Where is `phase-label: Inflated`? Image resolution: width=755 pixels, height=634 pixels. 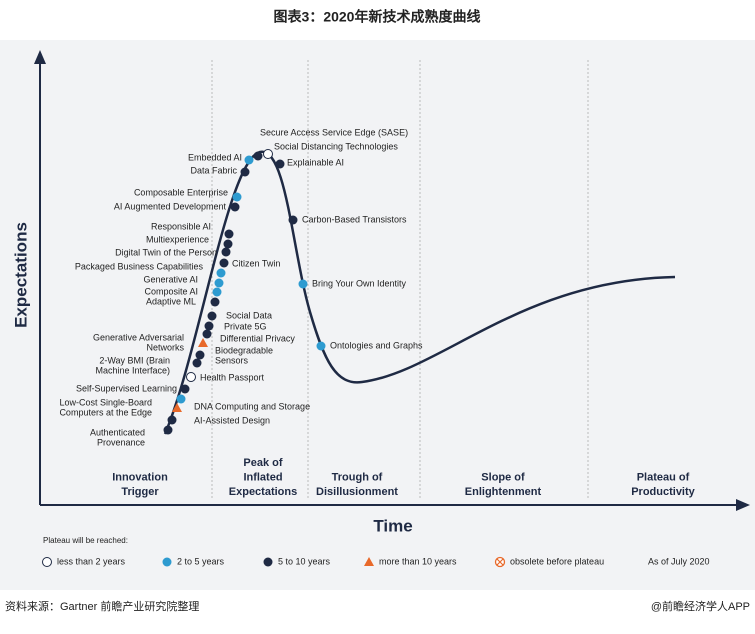
phase-label: Inflated is located at coordinates (262, 477).